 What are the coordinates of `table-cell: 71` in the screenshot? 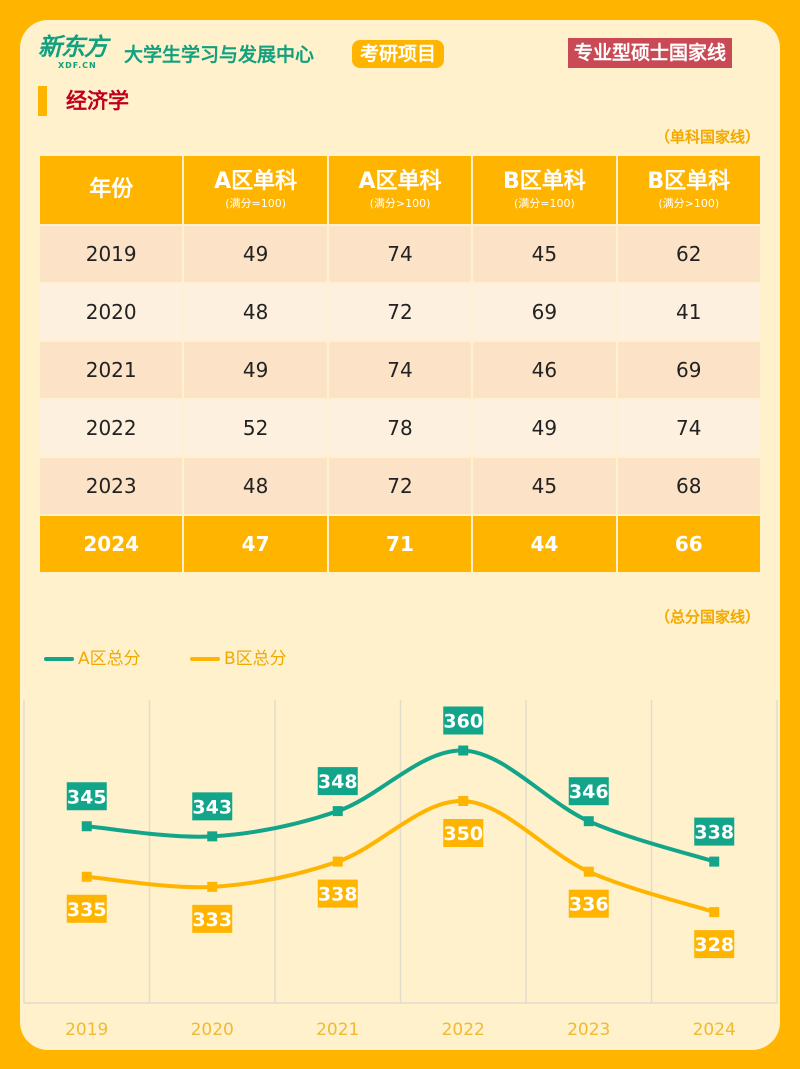 It's located at (400, 544).